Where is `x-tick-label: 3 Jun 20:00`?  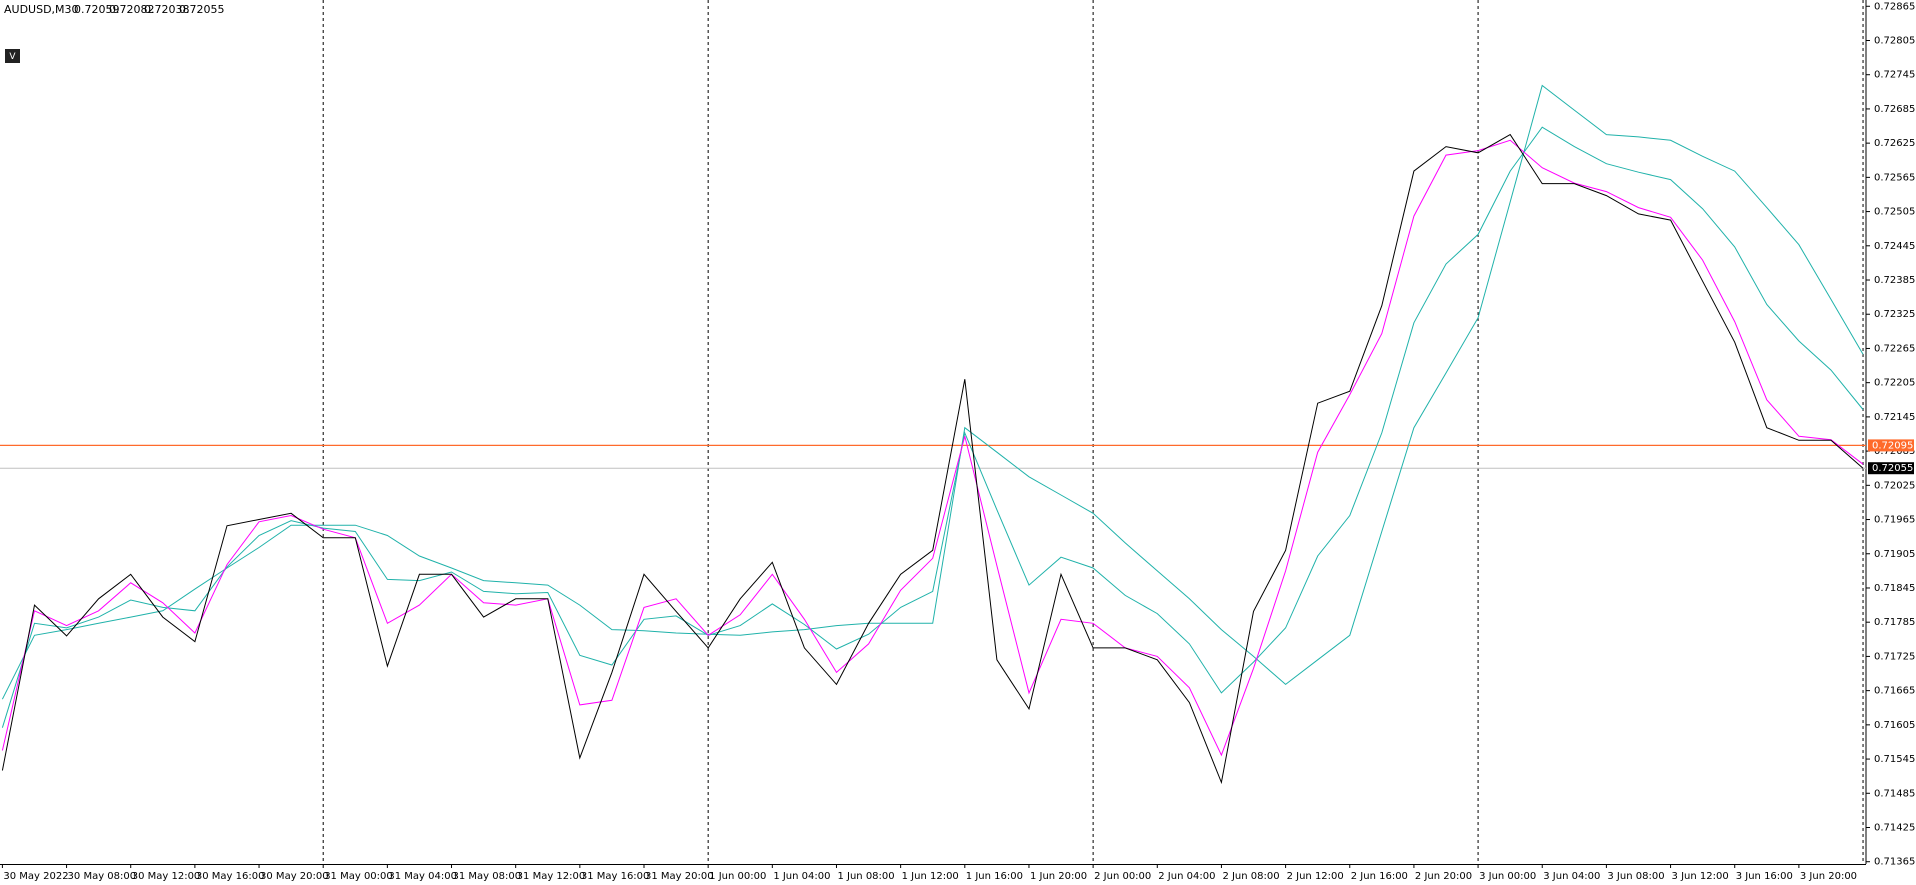 x-tick-label: 3 Jun 20:00 is located at coordinates (1828, 876).